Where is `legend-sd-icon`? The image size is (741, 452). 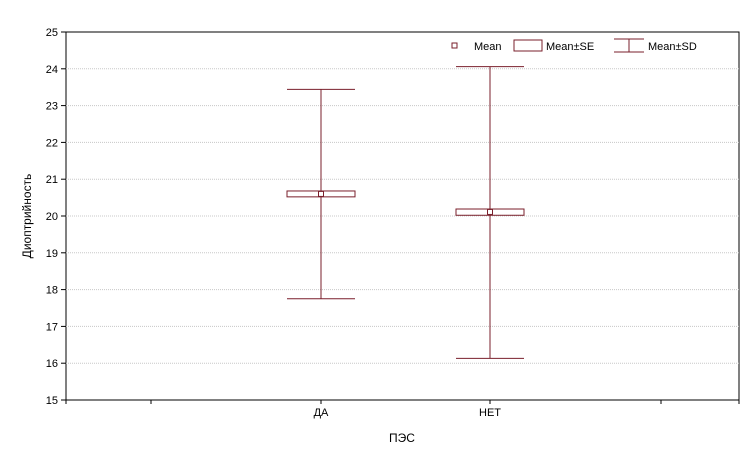 legend-sd-icon is located at coordinates (629, 45).